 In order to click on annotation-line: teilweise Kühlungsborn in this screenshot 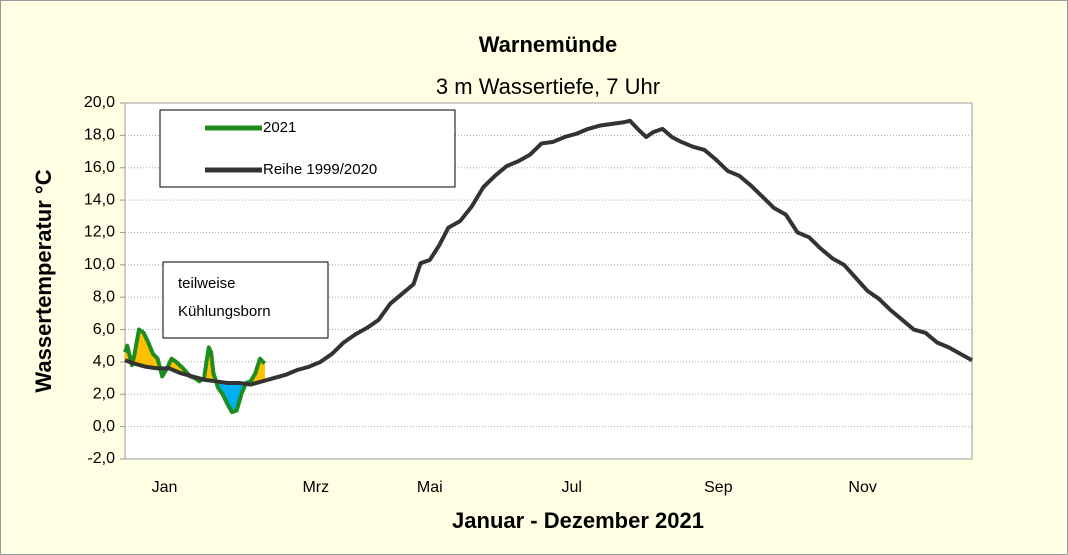, I will do `click(224, 297)`.